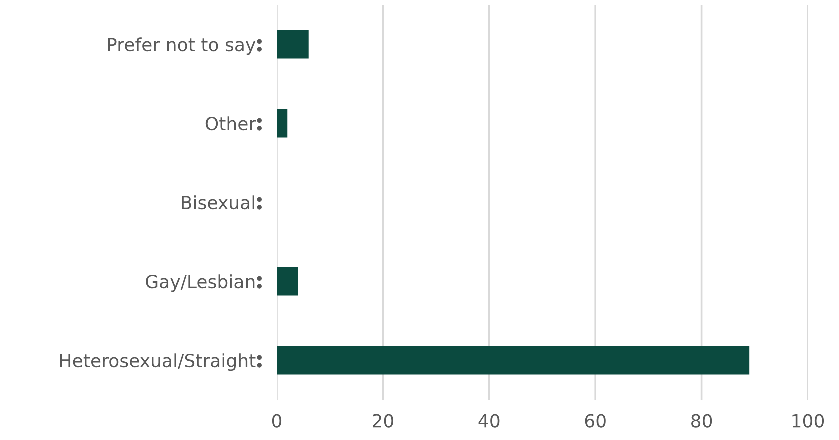 The width and height of the screenshot is (839, 440). I want to click on x-tick-label: 20, so click(383, 421).